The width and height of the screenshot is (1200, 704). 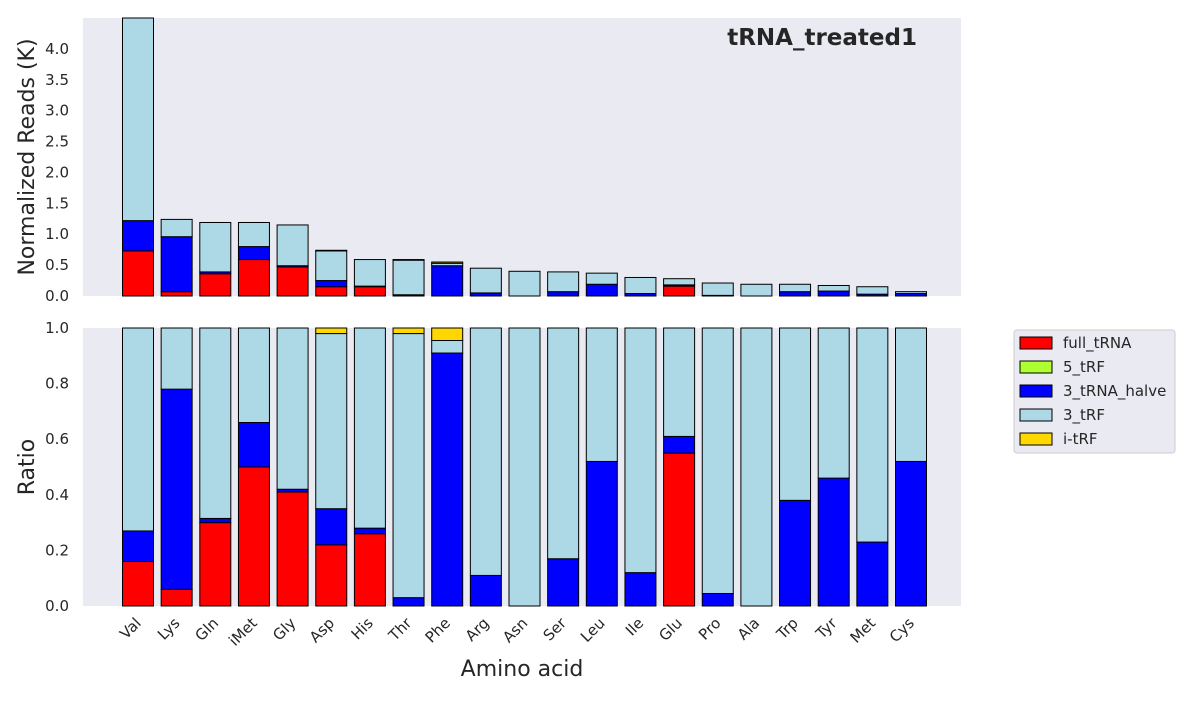 I want to click on bar-full_tRNA-Lys, so click(x=176, y=597).